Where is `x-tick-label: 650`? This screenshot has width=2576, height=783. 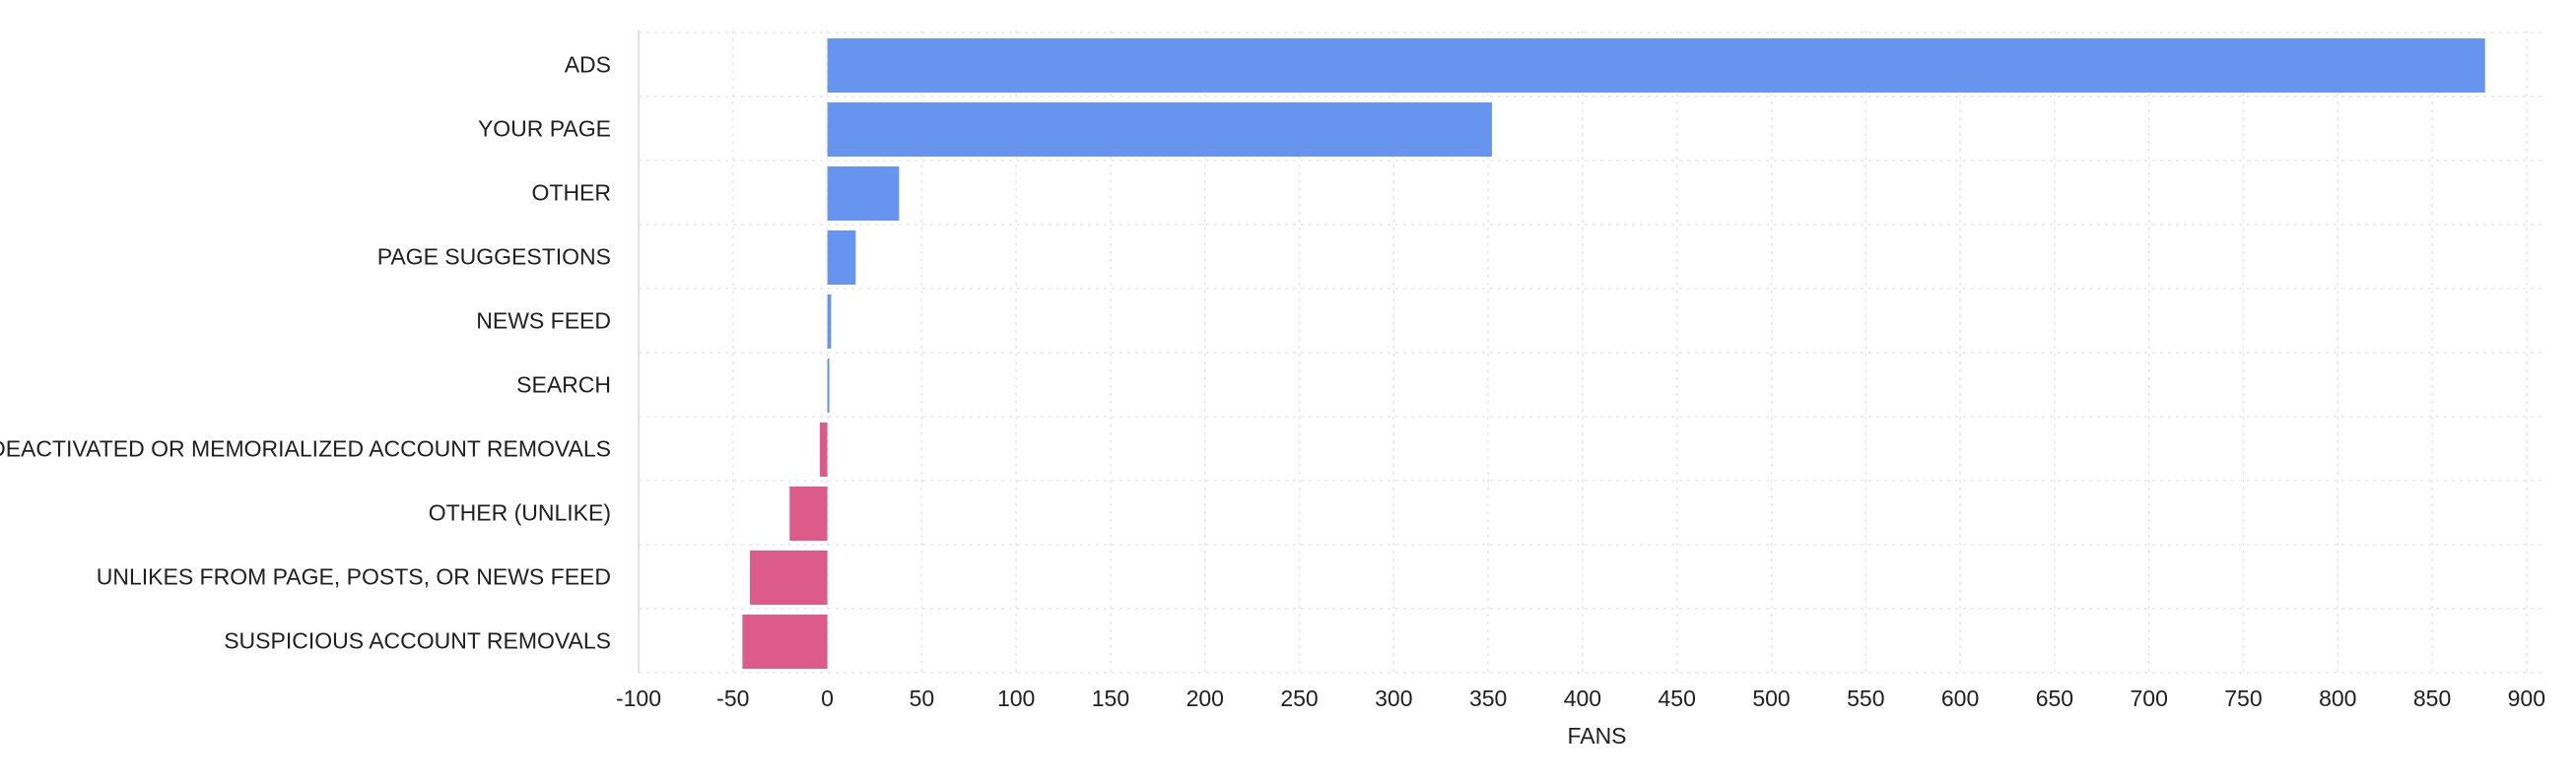
x-tick-label: 650 is located at coordinates (2055, 698).